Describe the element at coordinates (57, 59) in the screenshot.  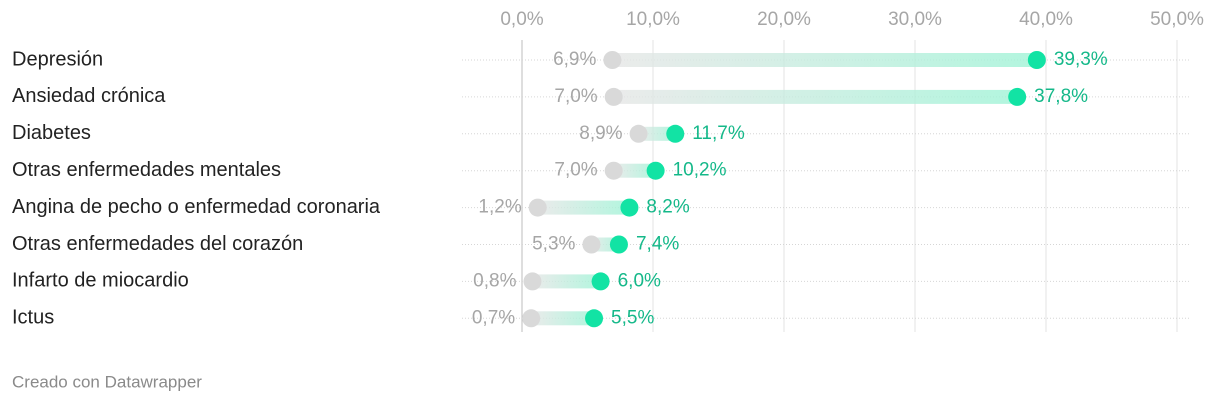
I see `category-label: Depresión` at that location.